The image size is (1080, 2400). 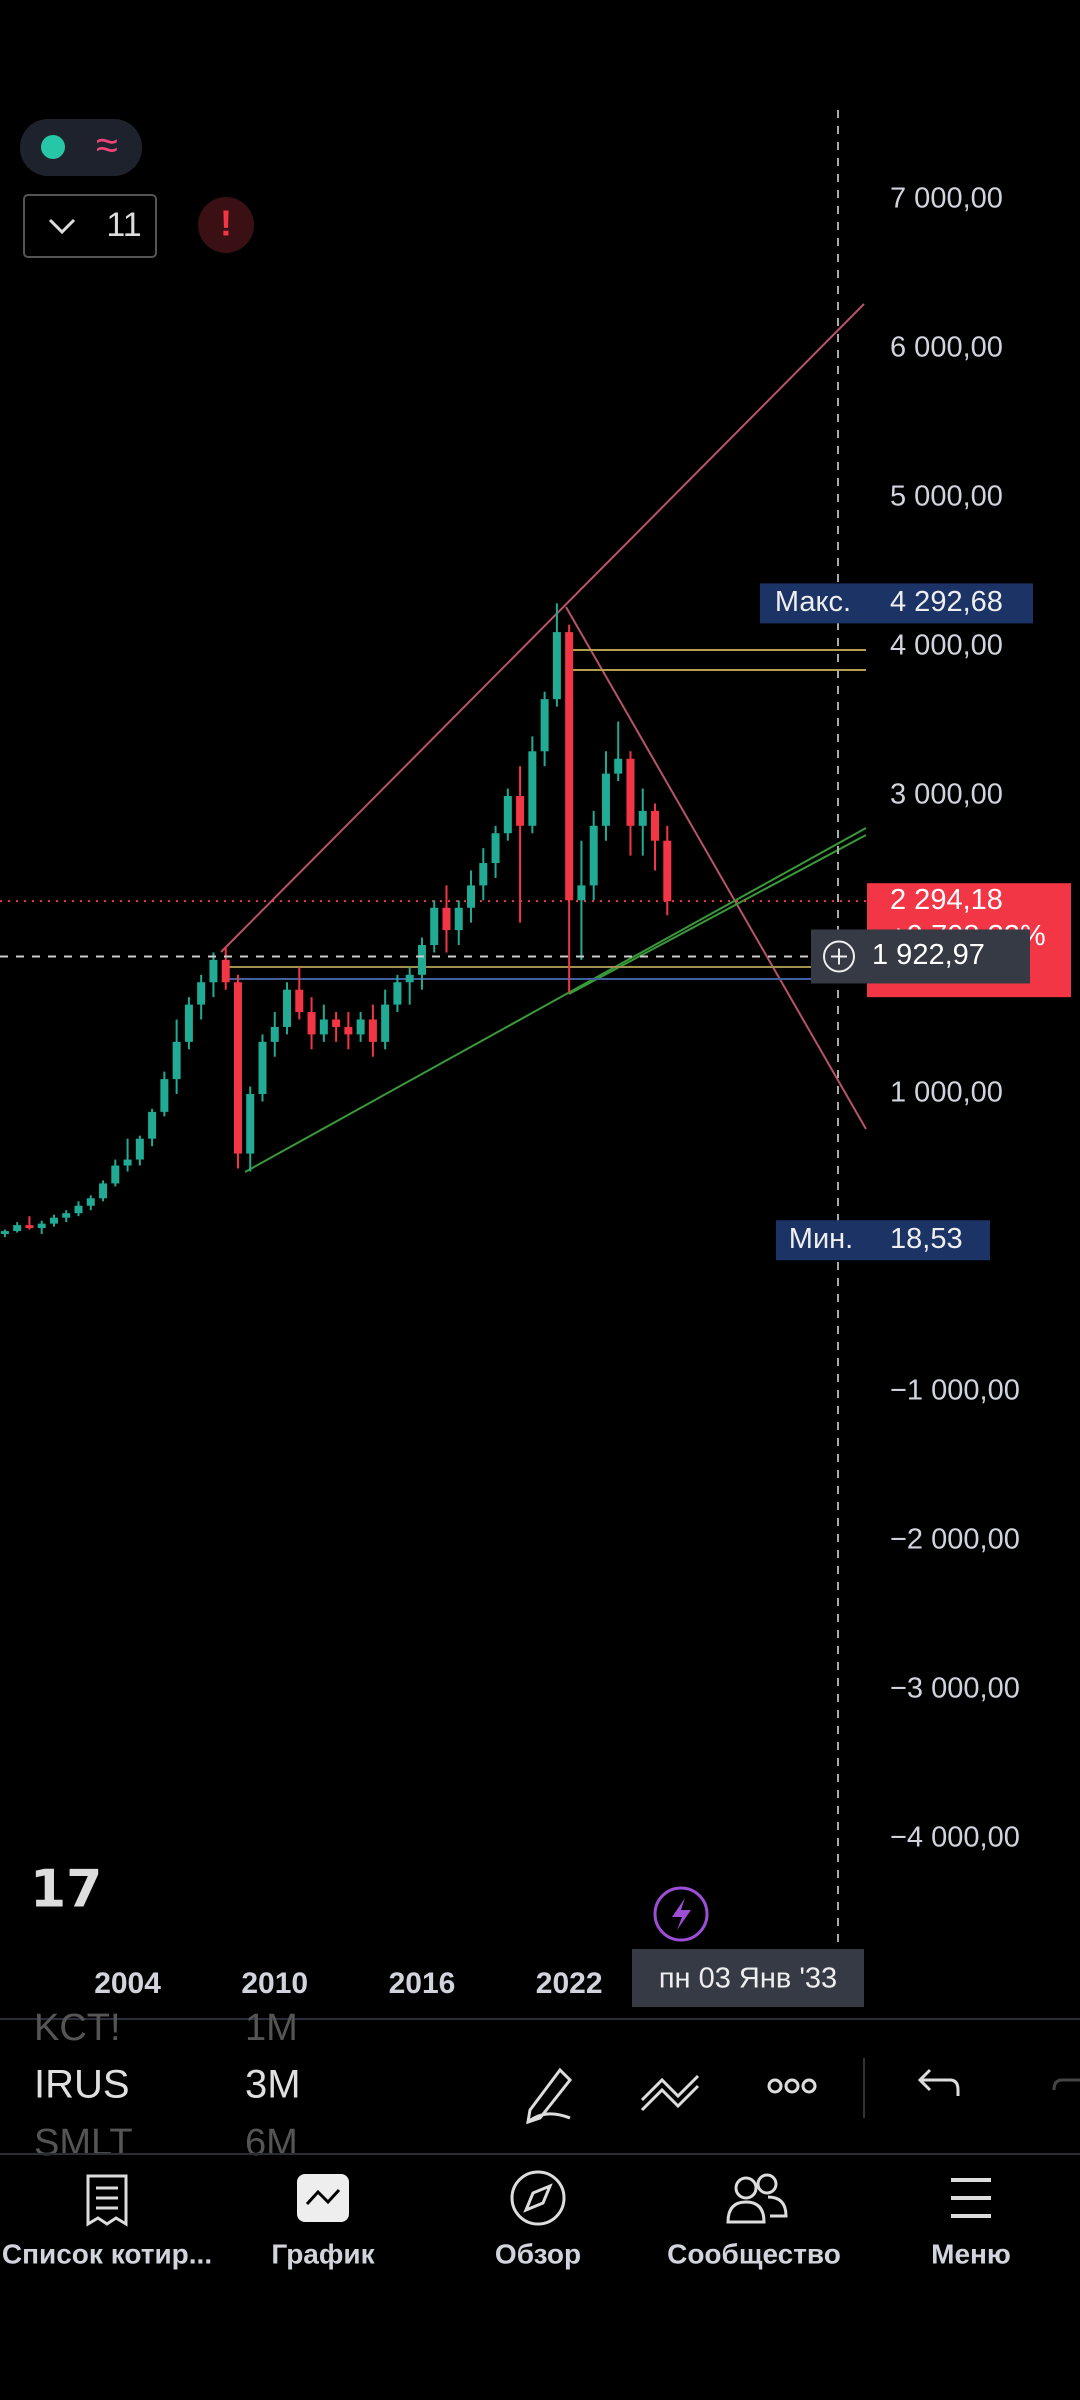 I want to click on status-icon: ≈, so click(x=107, y=146).